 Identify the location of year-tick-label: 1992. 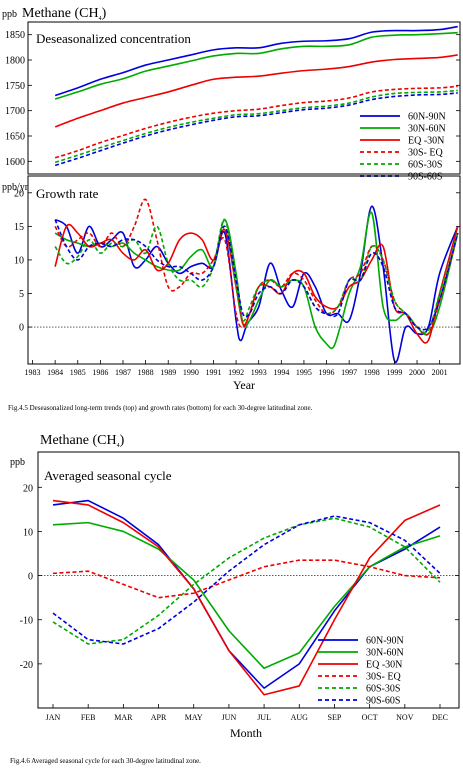
(236, 372).